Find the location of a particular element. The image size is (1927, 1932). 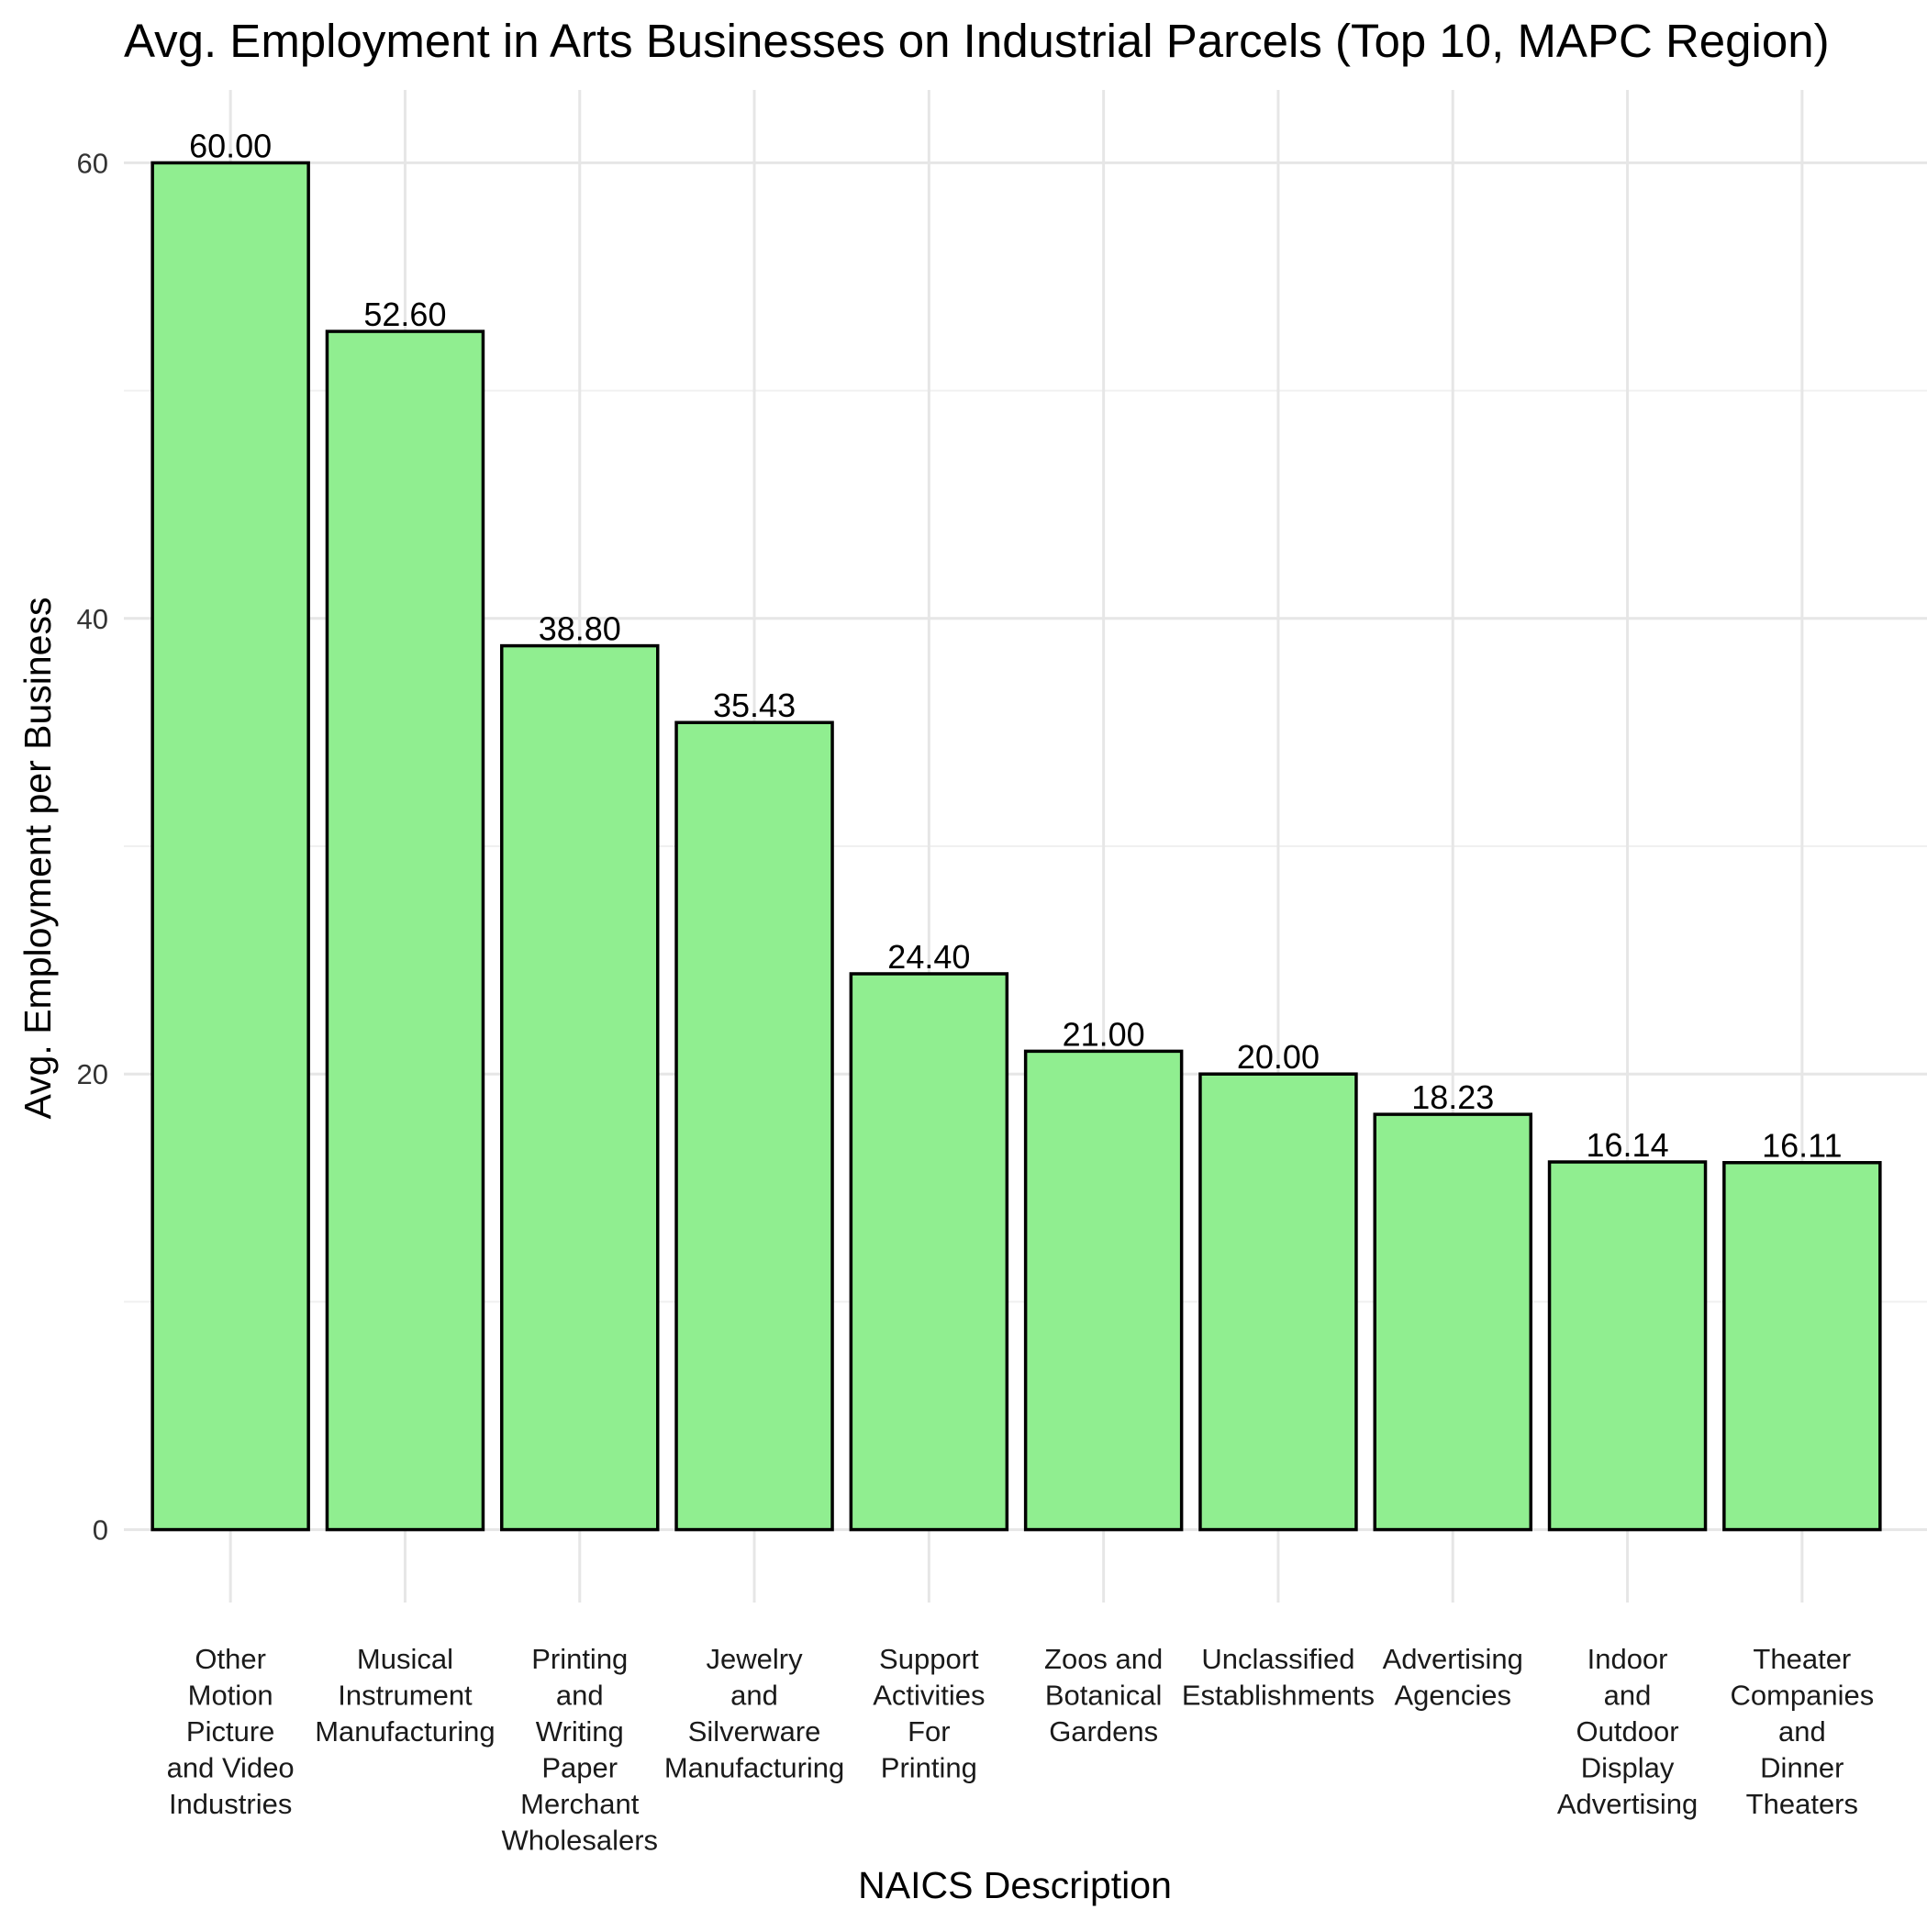

x-tick-label: Jewelry and Silverware Manufacturing is located at coordinates (754, 1713).